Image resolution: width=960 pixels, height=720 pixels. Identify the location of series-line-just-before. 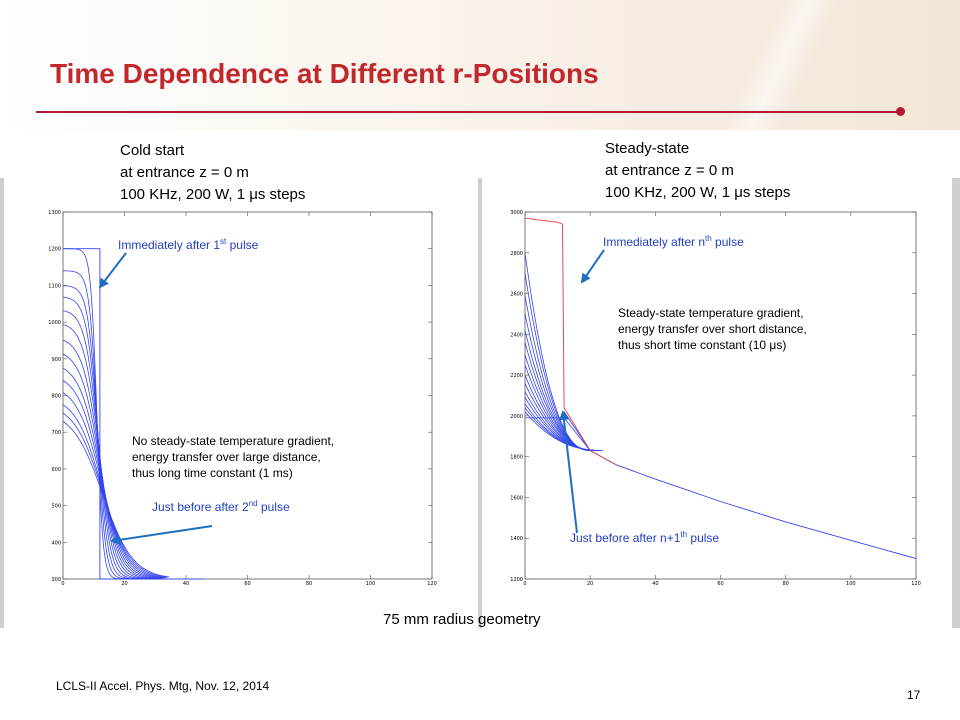
(558, 434).